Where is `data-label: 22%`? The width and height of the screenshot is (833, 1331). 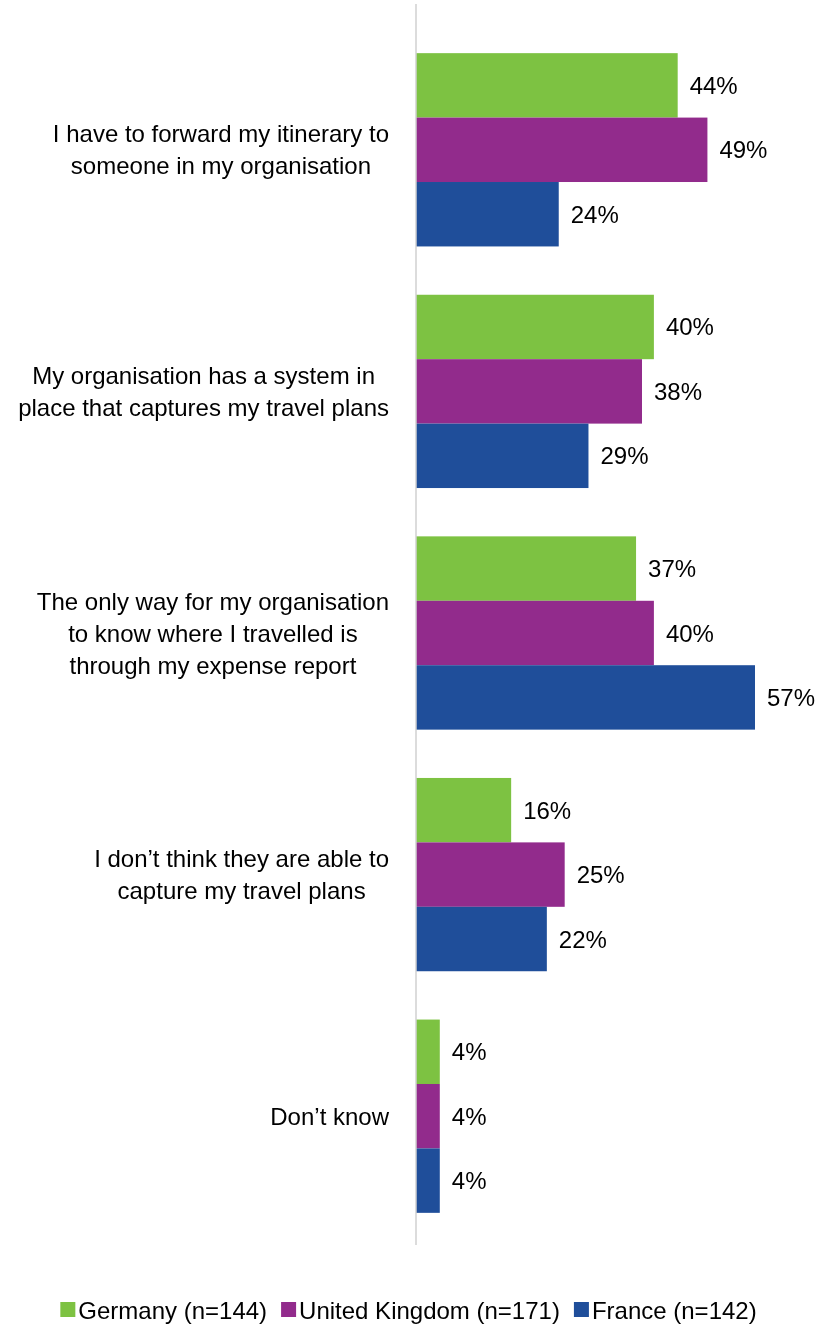 data-label: 22% is located at coordinates (582, 939).